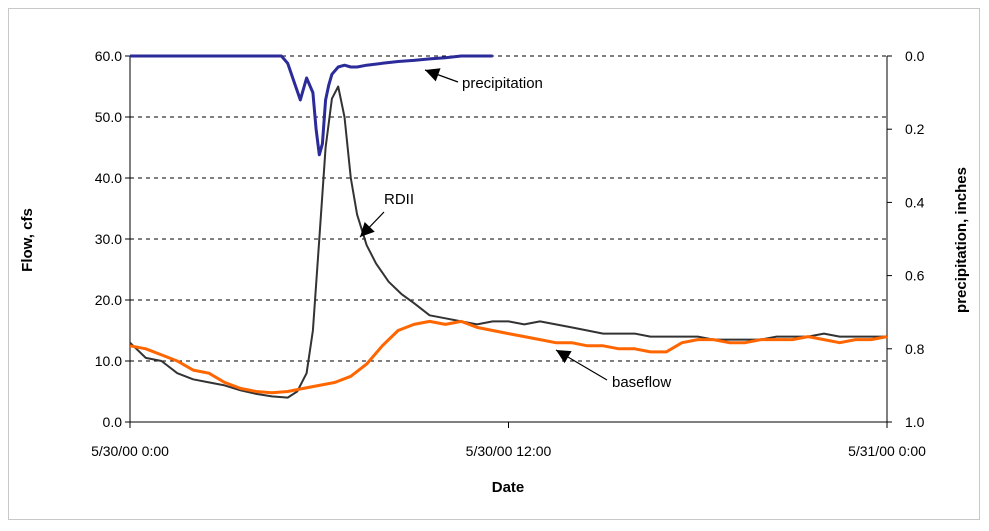 The width and height of the screenshot is (989, 531). I want to click on y-tick-label: 60.0, so click(108, 56).